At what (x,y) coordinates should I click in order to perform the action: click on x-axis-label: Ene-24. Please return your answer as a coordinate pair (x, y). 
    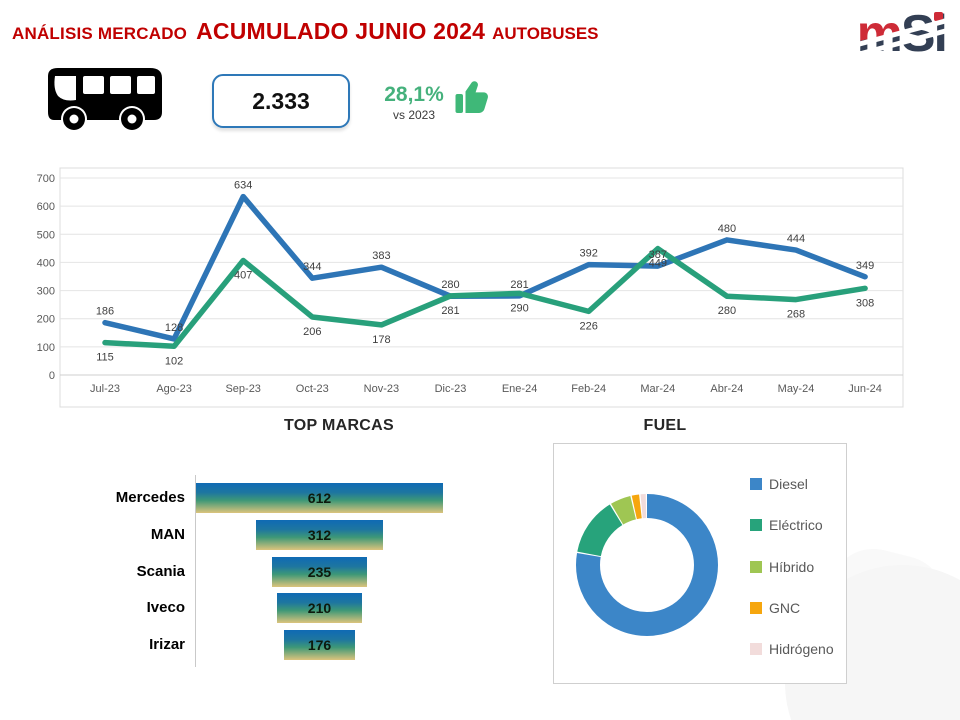
    Looking at the image, I should click on (519, 389).